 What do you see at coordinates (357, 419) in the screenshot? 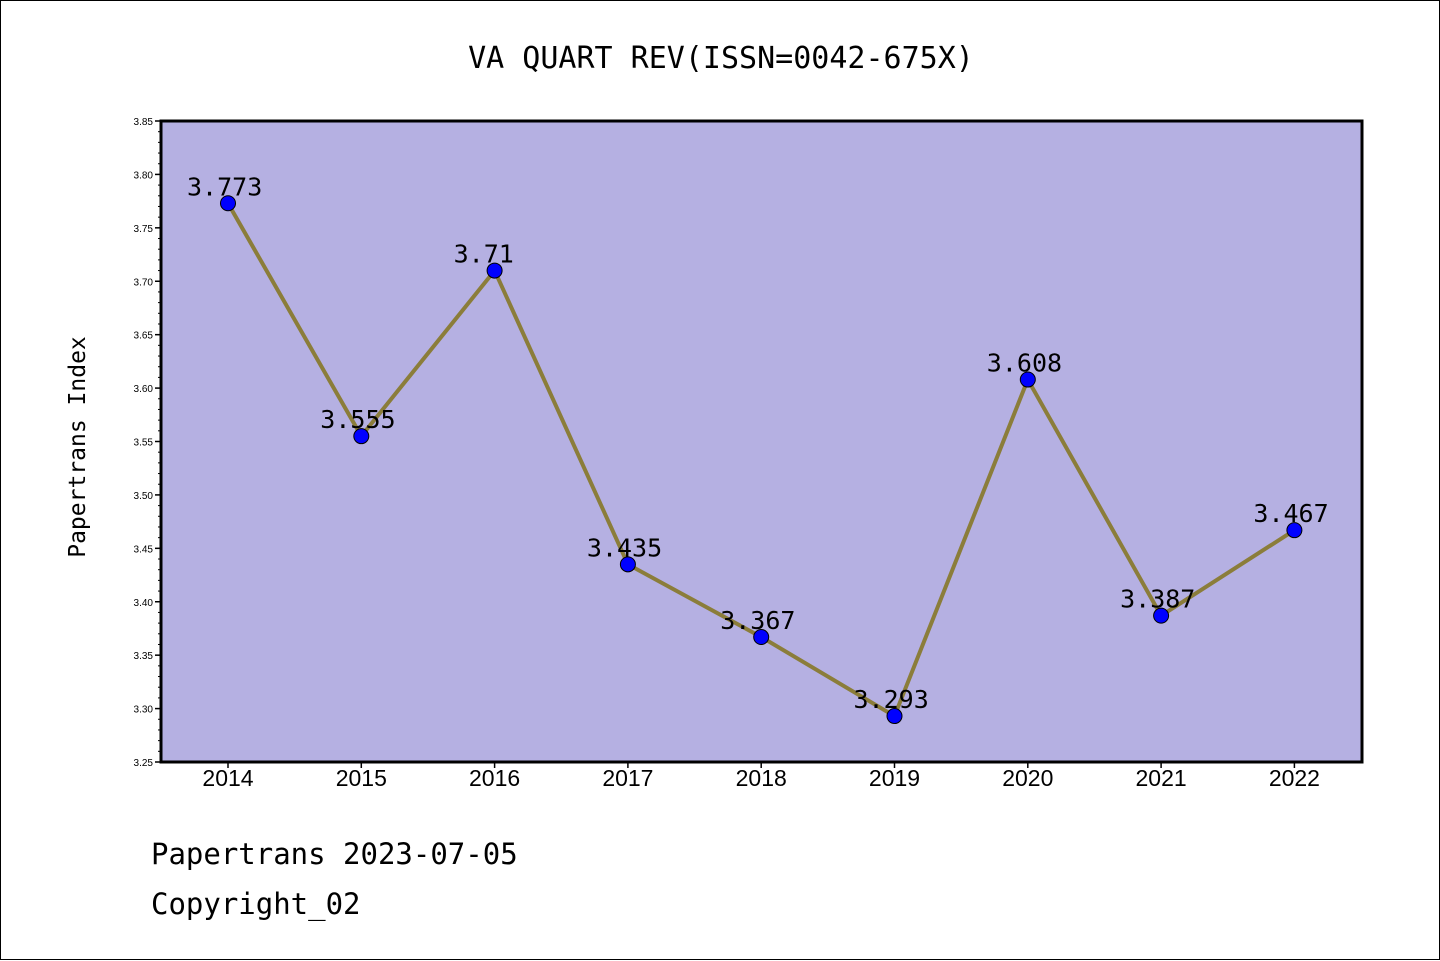
I see `data-label: 3.555` at bounding box center [357, 419].